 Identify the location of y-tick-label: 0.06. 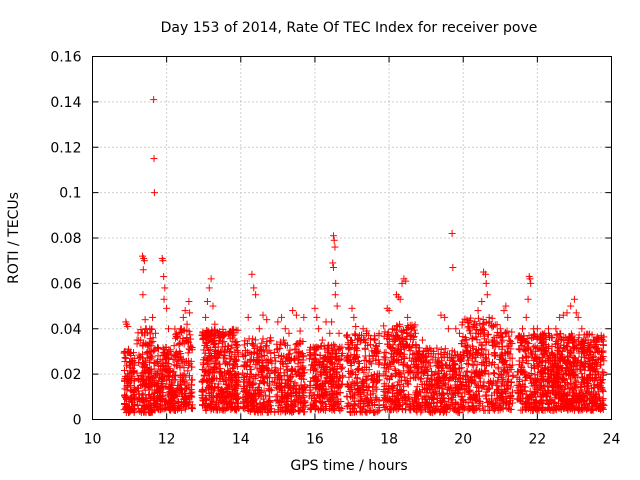
(65, 284).